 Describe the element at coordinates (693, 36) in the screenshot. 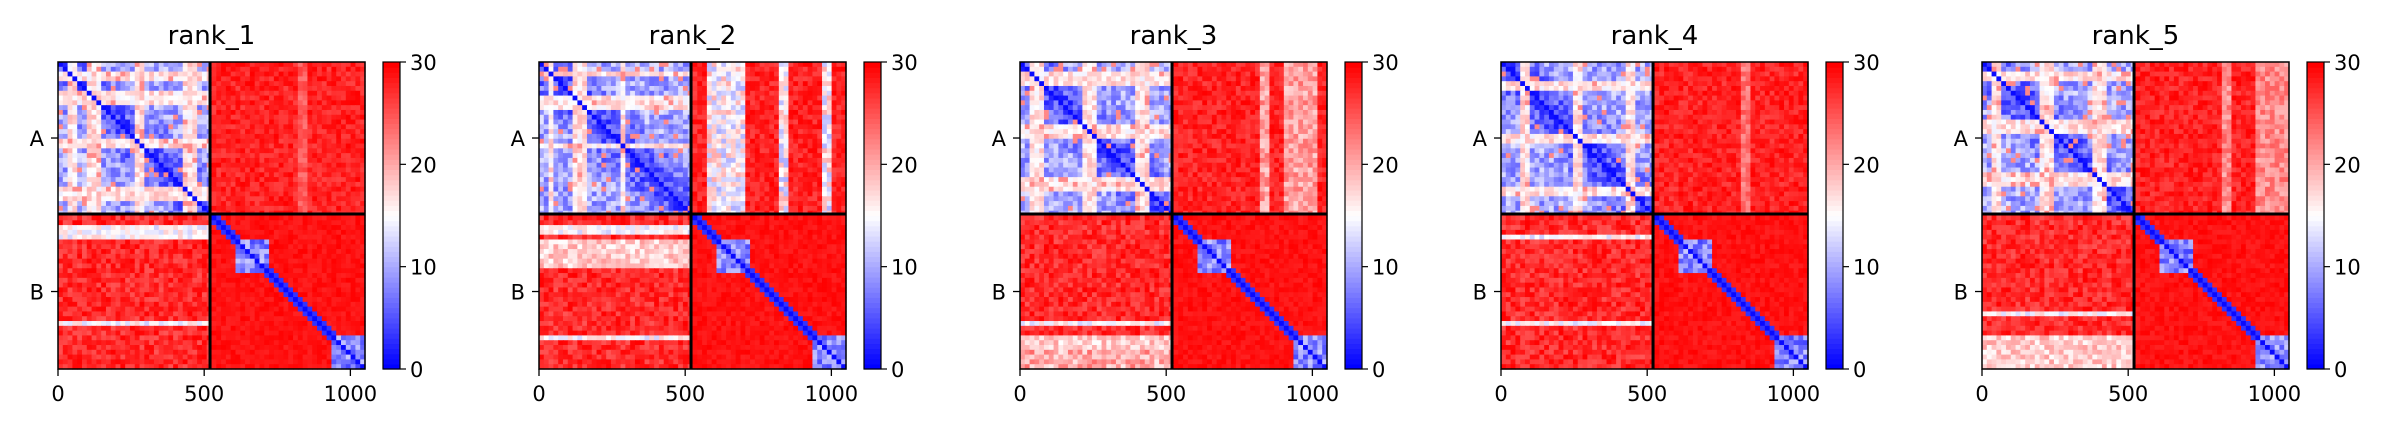

I see `panel-title: rank_2` at that location.